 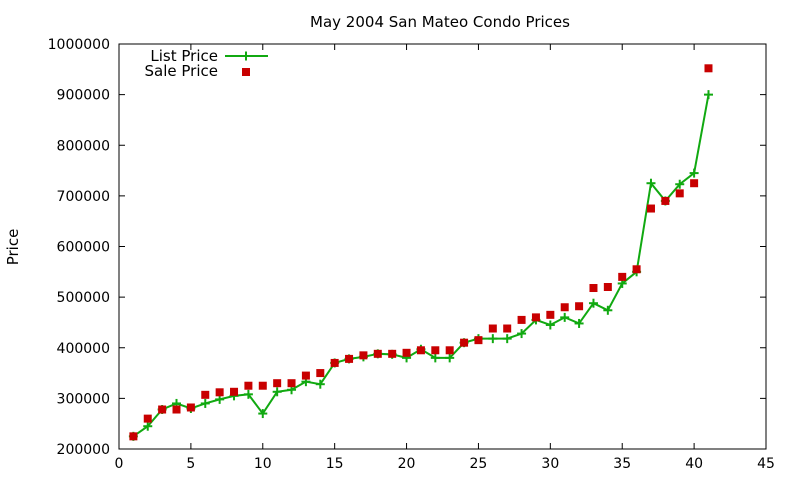 I want to click on y-tick-label: 700000, so click(x=83, y=197).